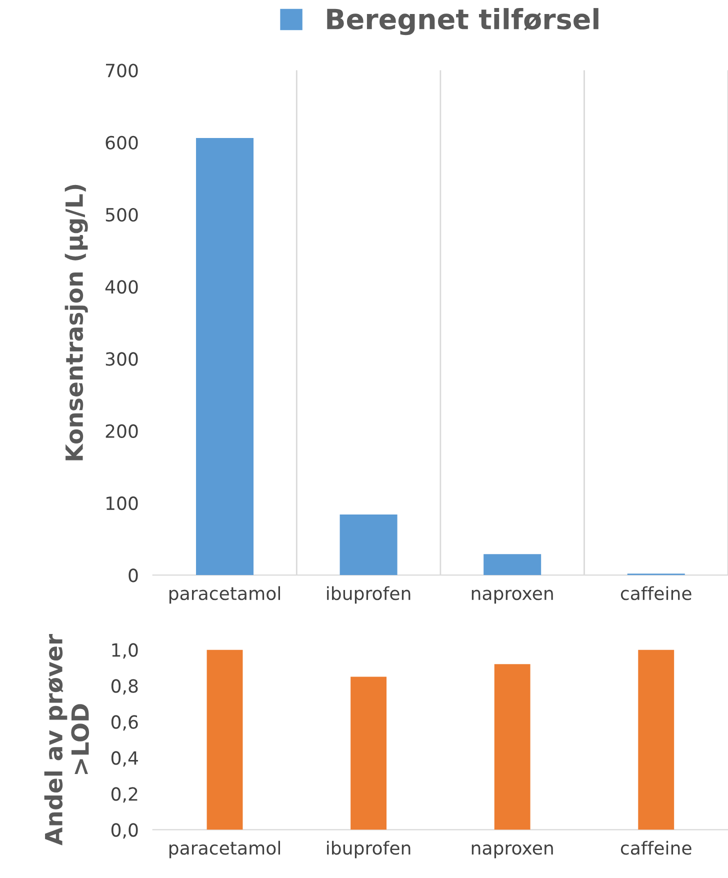 This screenshot has width=728, height=878. I want to click on y-tick-label: 0,0, so click(124, 831).